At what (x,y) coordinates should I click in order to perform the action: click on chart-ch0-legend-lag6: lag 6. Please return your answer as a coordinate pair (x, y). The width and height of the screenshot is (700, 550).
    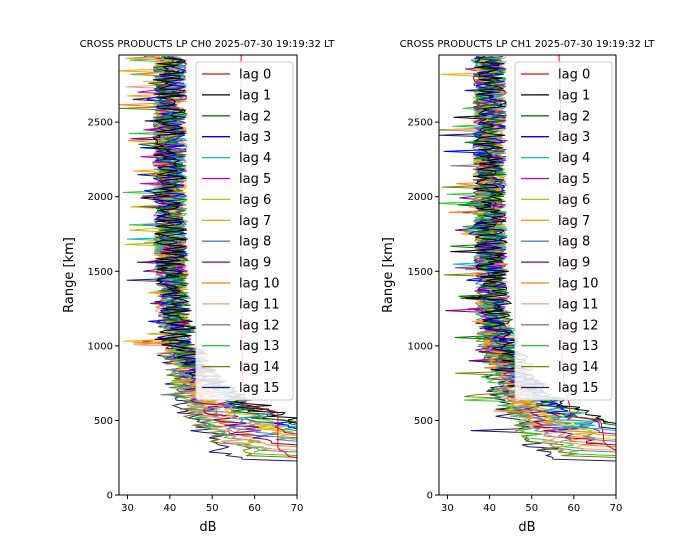
    Looking at the image, I should click on (255, 200).